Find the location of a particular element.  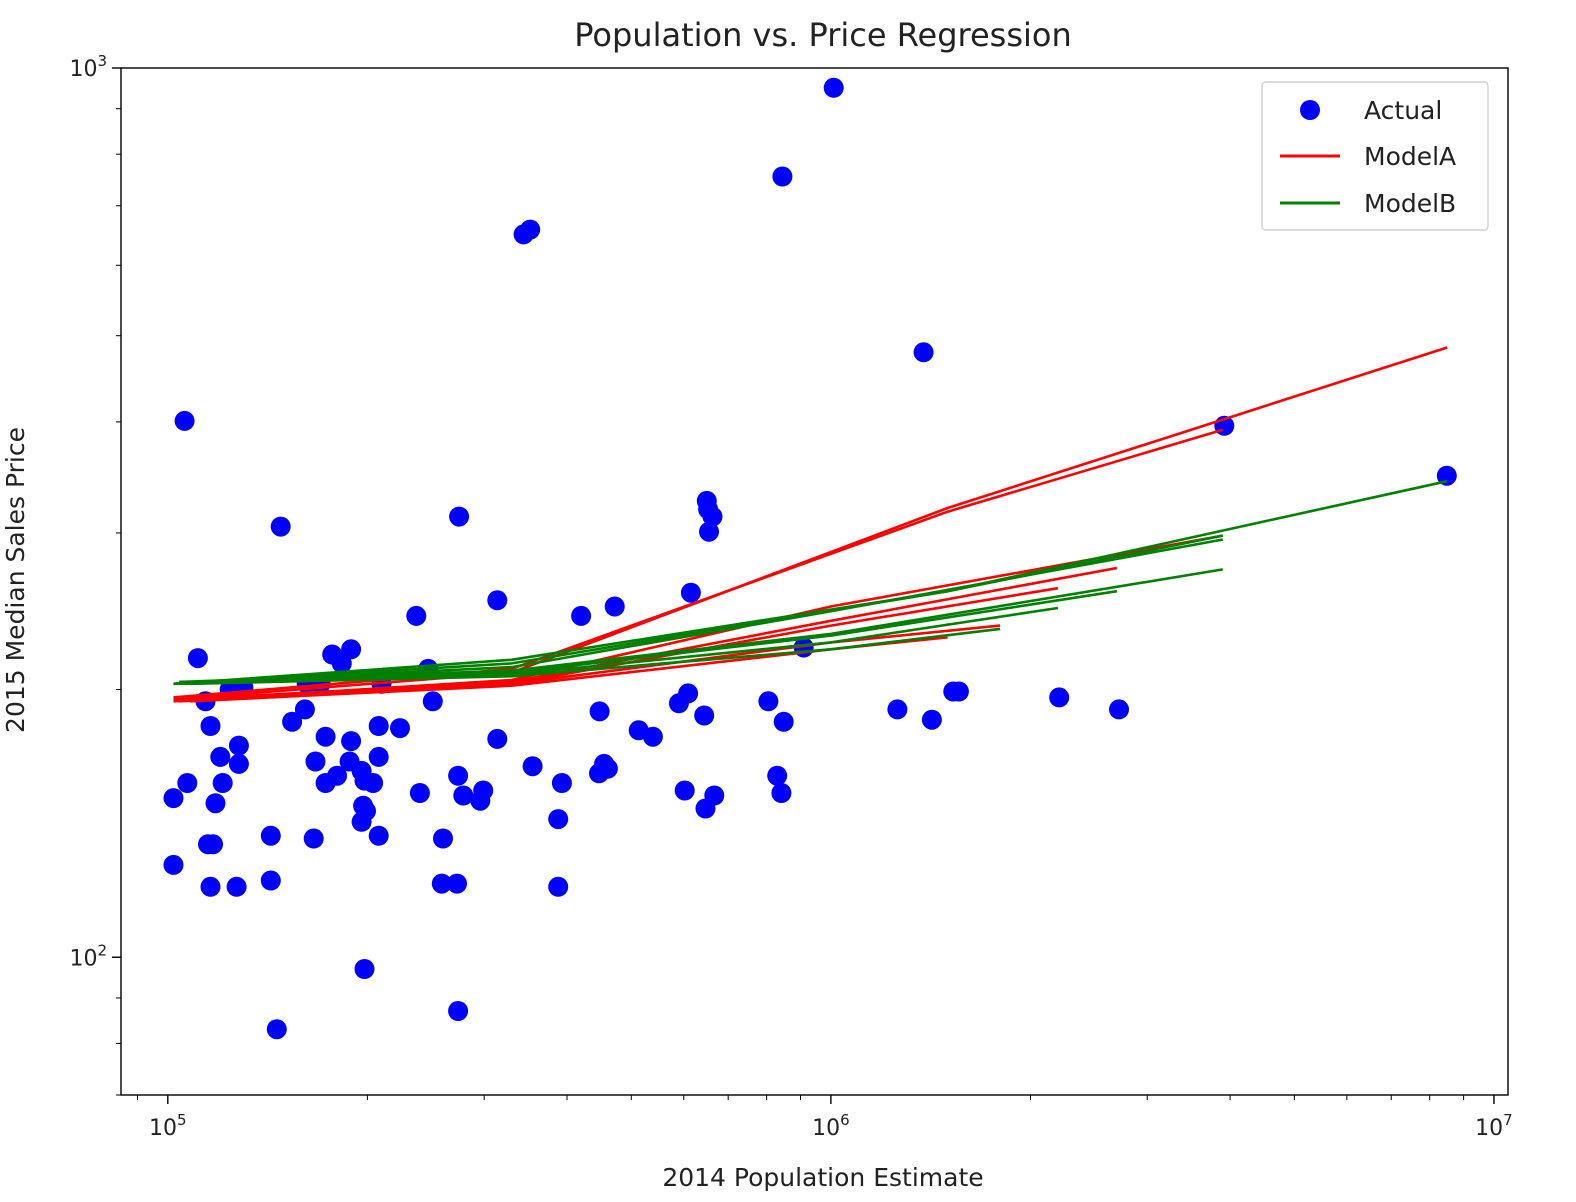

legend-marker-actual is located at coordinates (1310, 110).